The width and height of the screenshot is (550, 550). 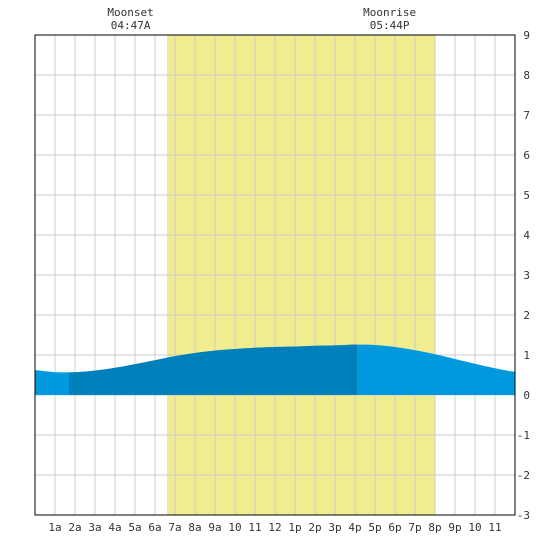 What do you see at coordinates (526, 155) in the screenshot?
I see `y-tick-label: 6` at bounding box center [526, 155].